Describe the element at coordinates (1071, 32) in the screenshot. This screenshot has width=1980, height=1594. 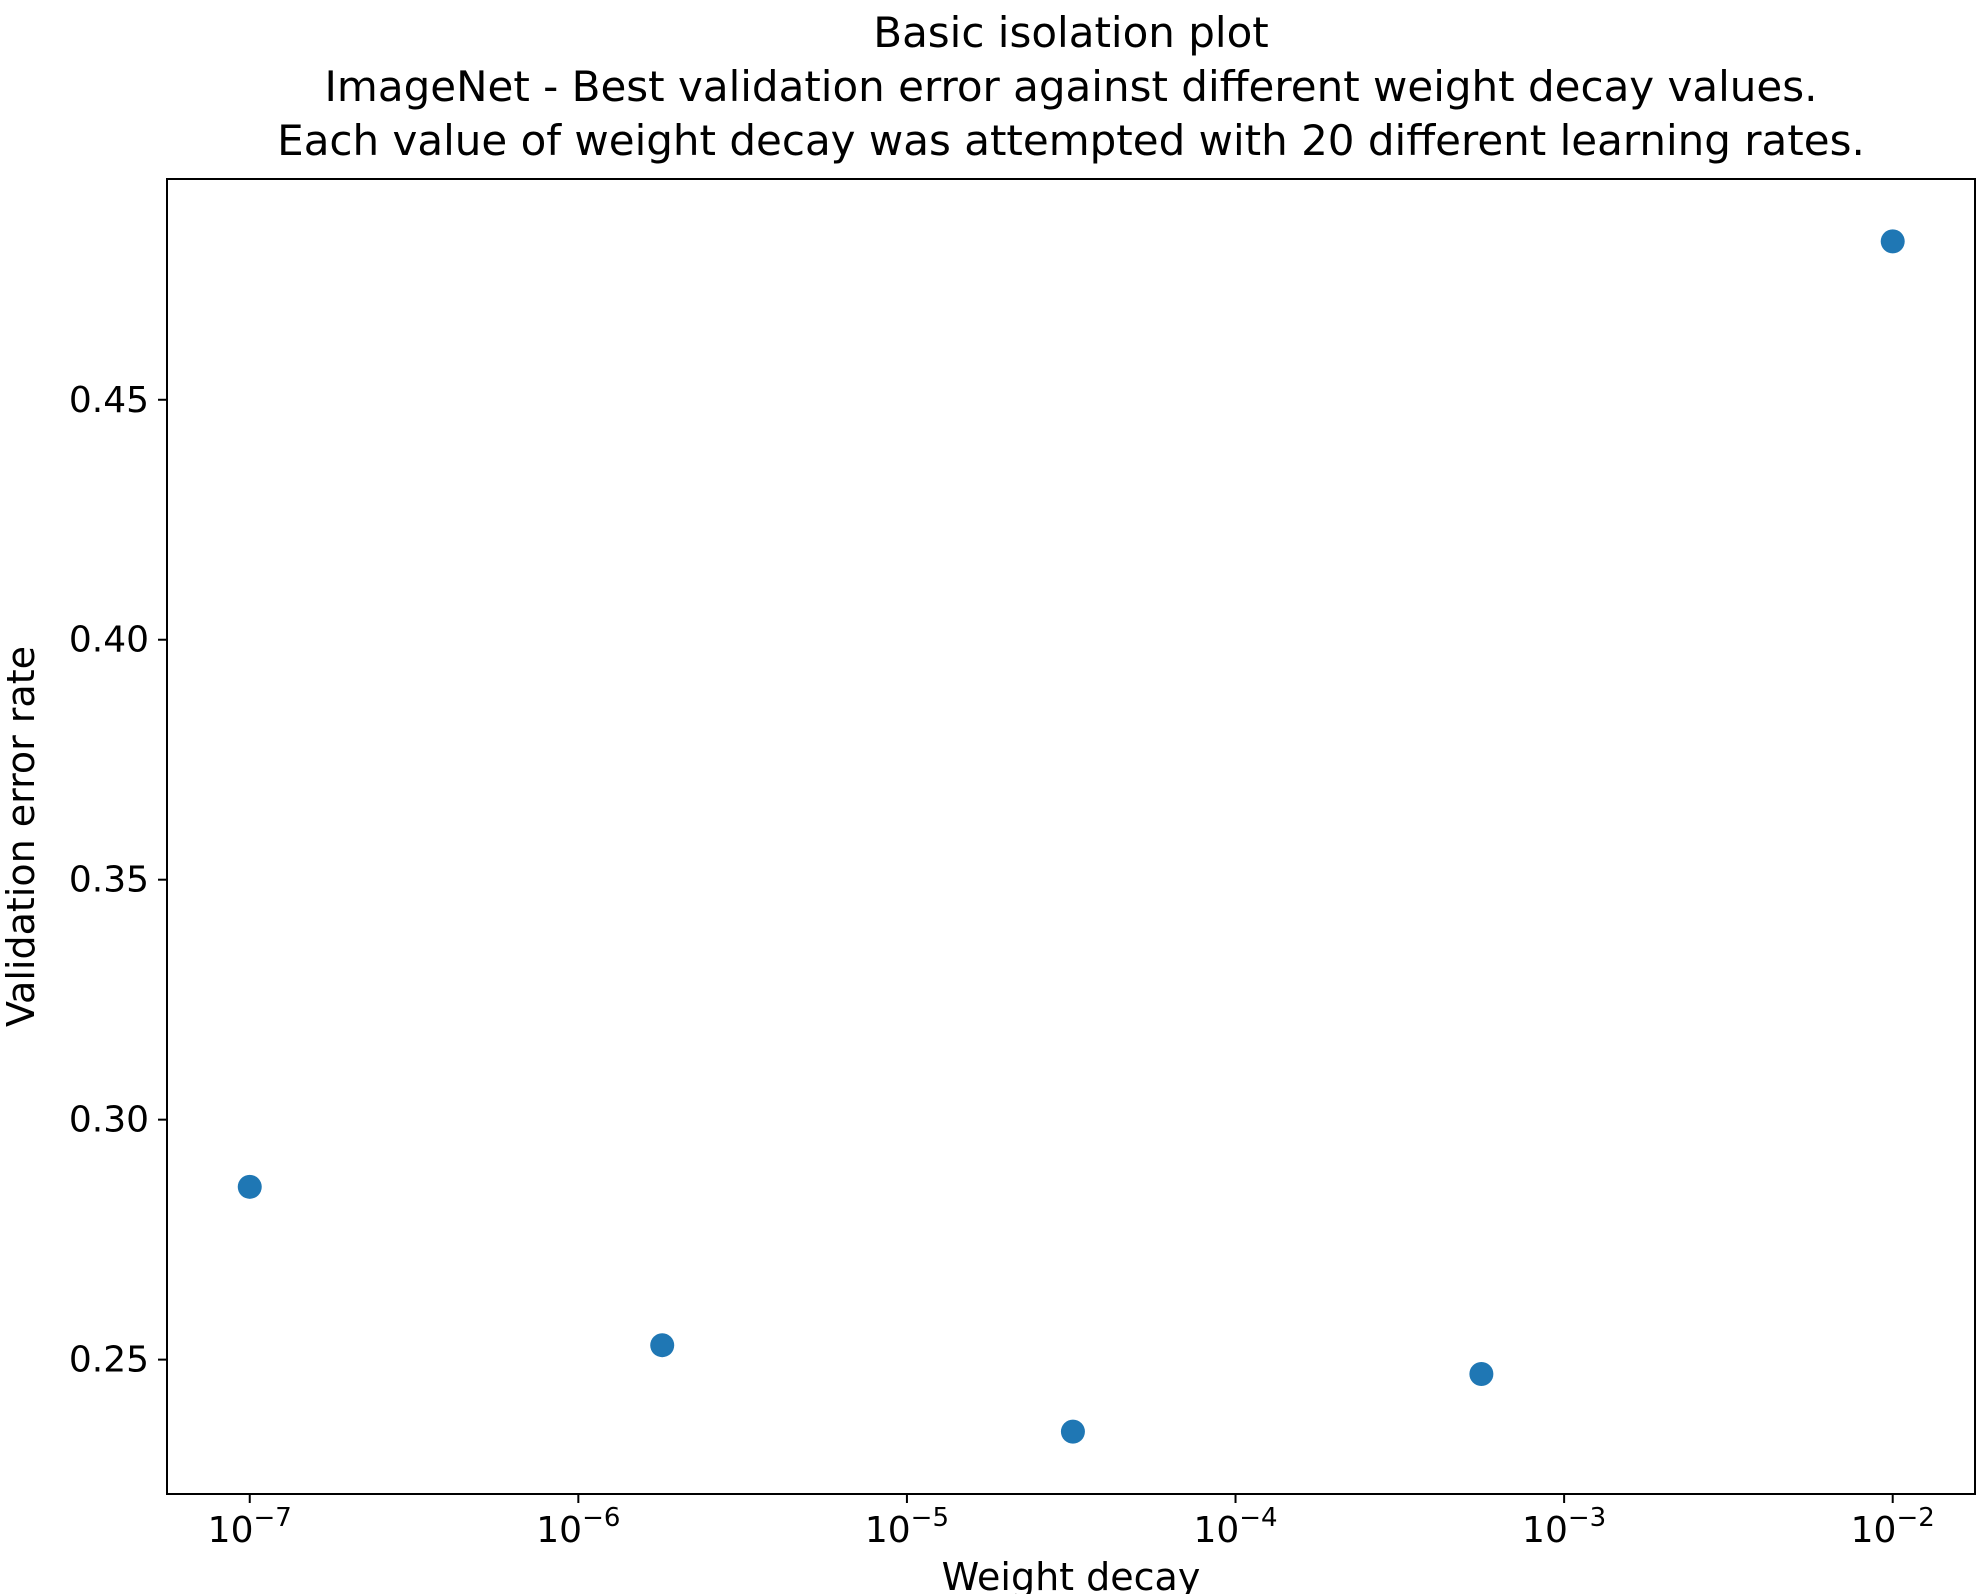
I see `chart-title-line-1: Basic isolation plot` at that location.